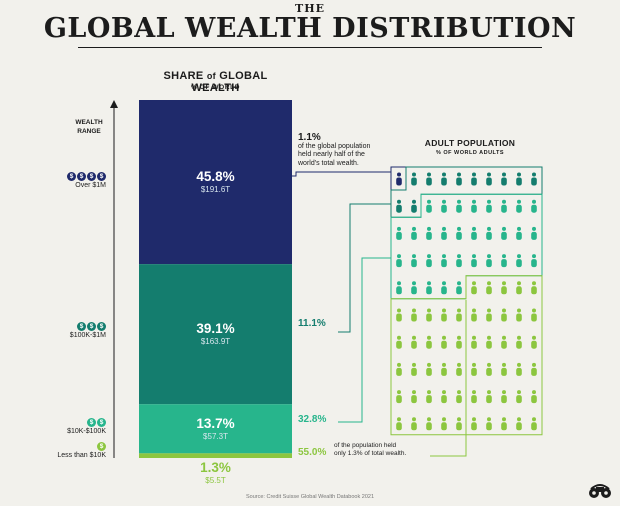 Image resolution: width=620 pixels, height=506 pixels. I want to click on population-subtitle: % OF WORLD ADULTS, so click(470, 153).